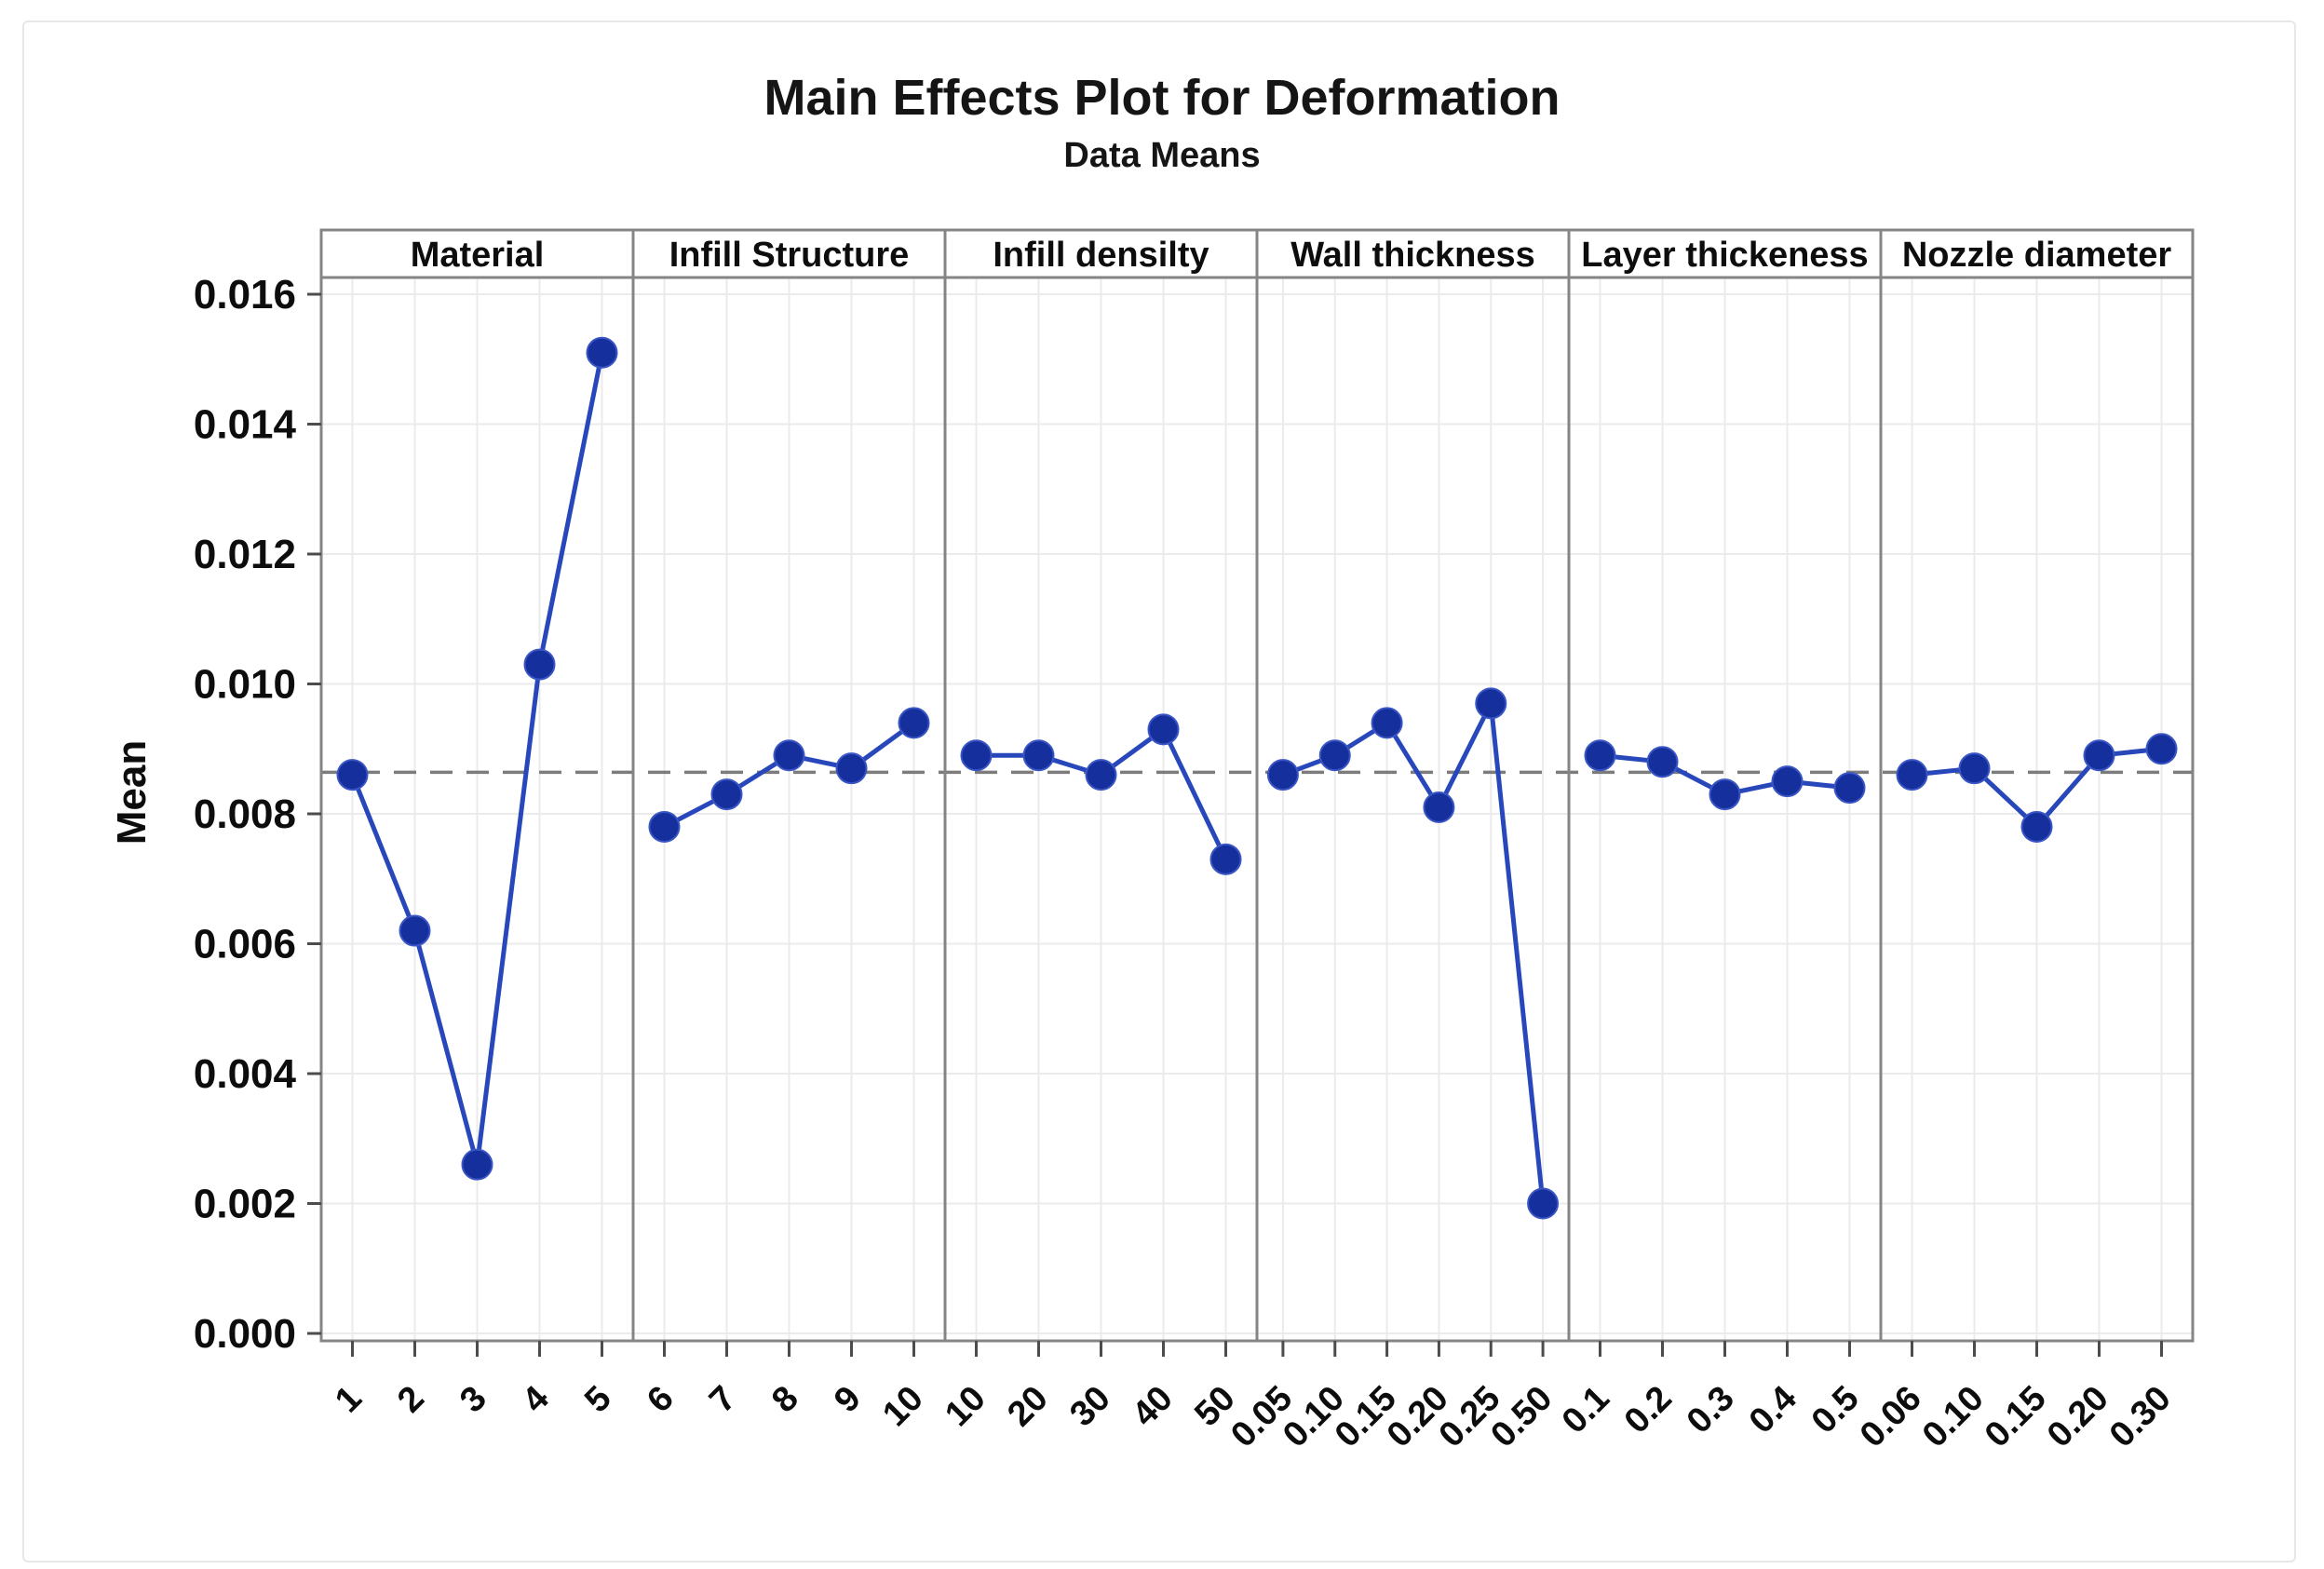 The height and width of the screenshot is (1569, 2324). What do you see at coordinates (1773, 1410) in the screenshot?
I see `x-tick-label: 0.4` at bounding box center [1773, 1410].